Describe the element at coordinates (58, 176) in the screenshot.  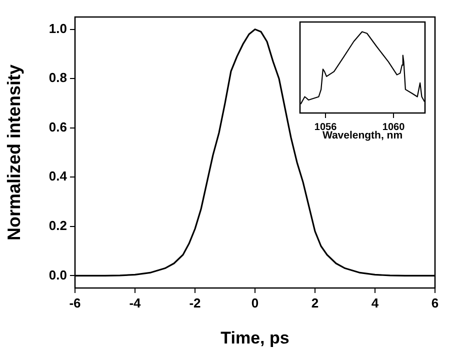
I see `y-tick-label: 0.4` at that location.